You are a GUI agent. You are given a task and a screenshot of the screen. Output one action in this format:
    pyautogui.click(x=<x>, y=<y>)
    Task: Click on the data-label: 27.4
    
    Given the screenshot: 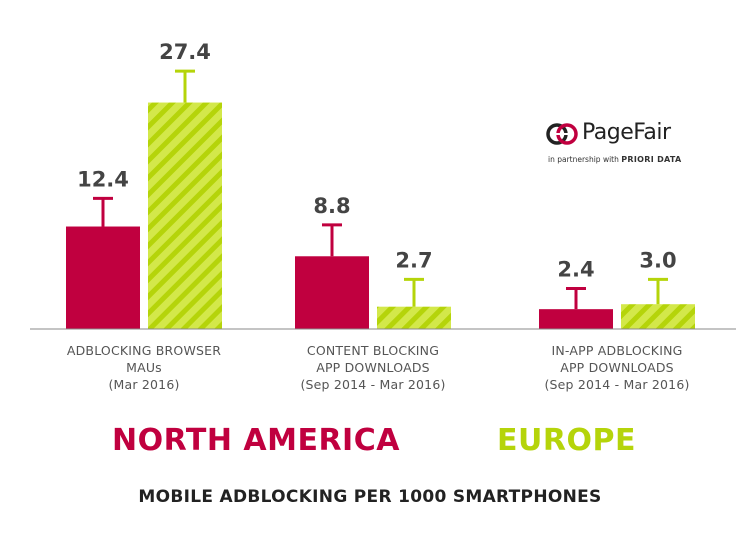 What is the action you would take?
    pyautogui.click(x=185, y=52)
    